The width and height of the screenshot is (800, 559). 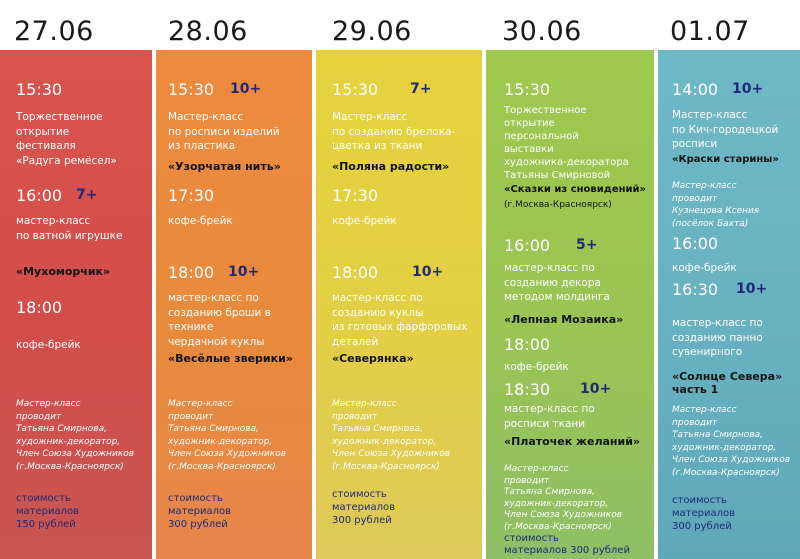 What do you see at coordinates (527, 389) in the screenshot?
I see `event-time: 18:30` at bounding box center [527, 389].